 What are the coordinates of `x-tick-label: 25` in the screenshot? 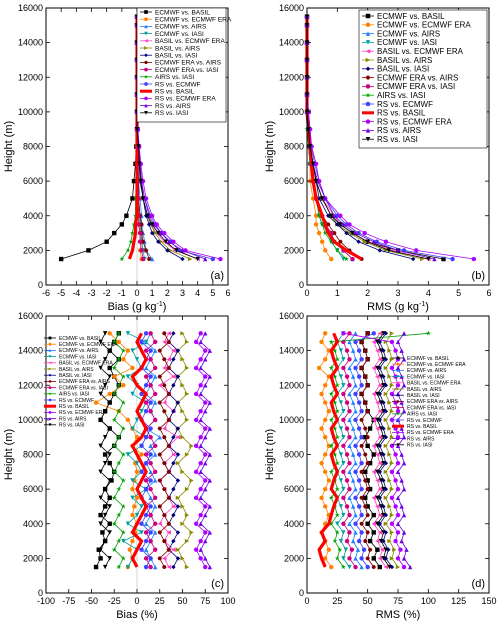 It's located at (337, 601).